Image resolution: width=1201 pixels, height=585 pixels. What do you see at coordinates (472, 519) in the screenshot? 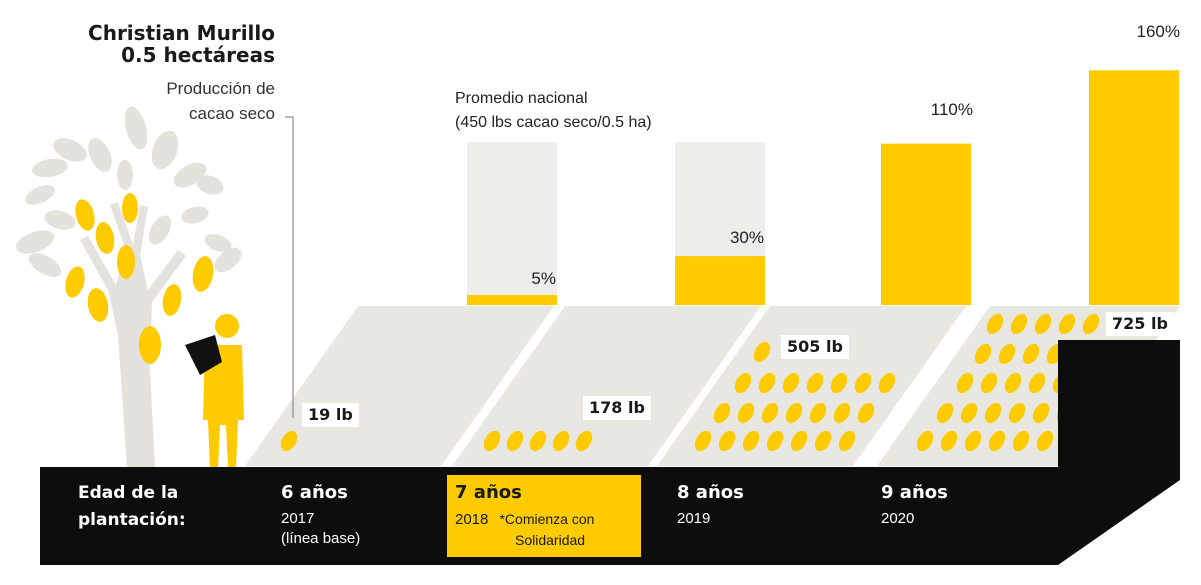
I see `year-label: 2018` at bounding box center [472, 519].